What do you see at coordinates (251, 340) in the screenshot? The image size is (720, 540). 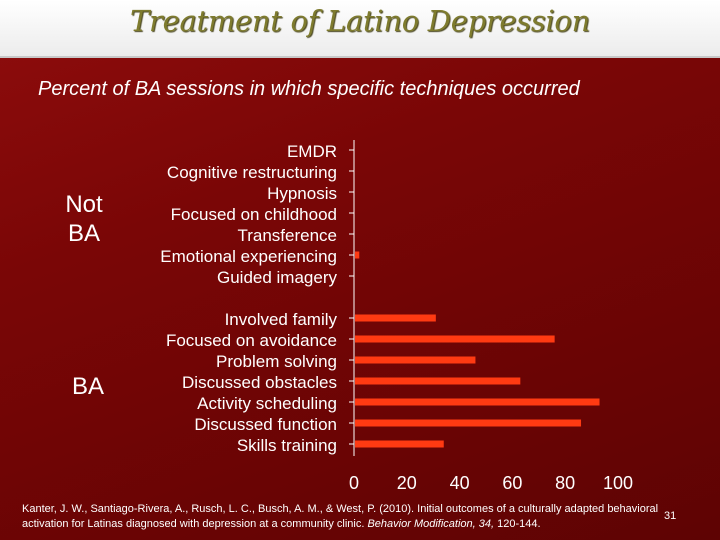 I see `category-label: Focused on avoidance` at bounding box center [251, 340].